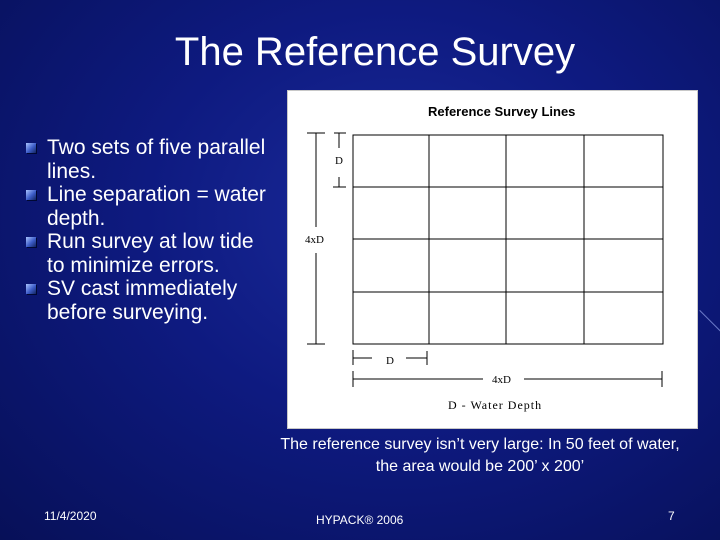 This screenshot has width=720, height=540. Describe the element at coordinates (501, 111) in the screenshot. I see `figure-title: Reference Survey Lines` at that location.